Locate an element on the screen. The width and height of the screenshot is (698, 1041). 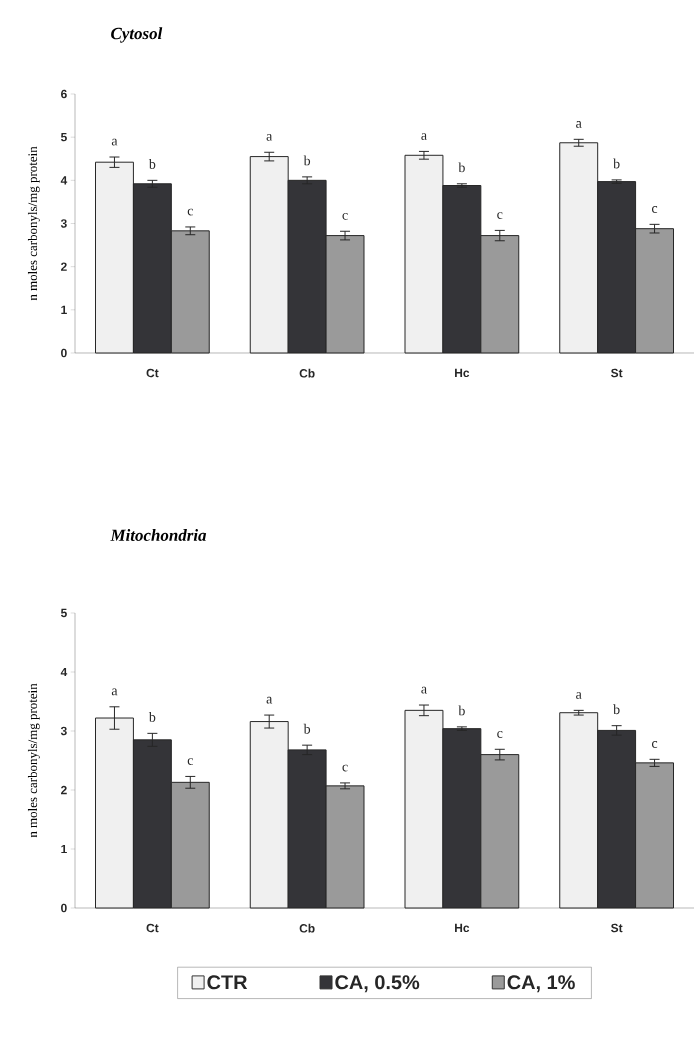
legend-label: CA, 0.5% is located at coordinates (377, 984).